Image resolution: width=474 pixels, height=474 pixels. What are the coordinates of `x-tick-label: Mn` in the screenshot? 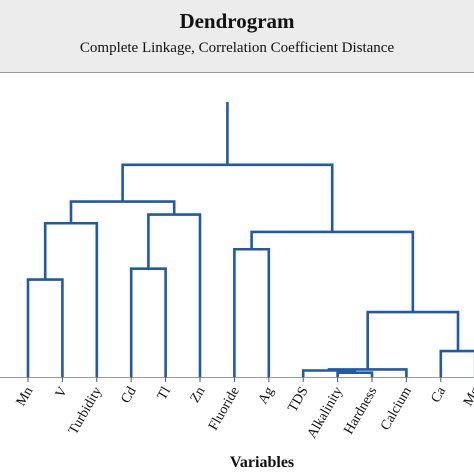 It's located at (25, 397).